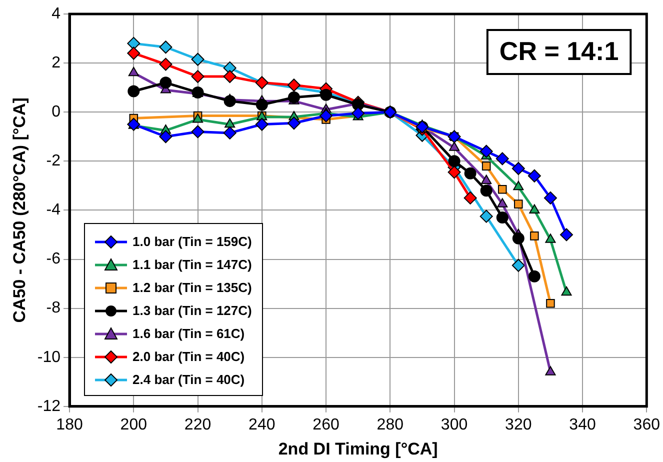 This screenshot has height=462, width=663. What do you see at coordinates (56, 13) in the screenshot?
I see `y-tick-label: 4` at bounding box center [56, 13].